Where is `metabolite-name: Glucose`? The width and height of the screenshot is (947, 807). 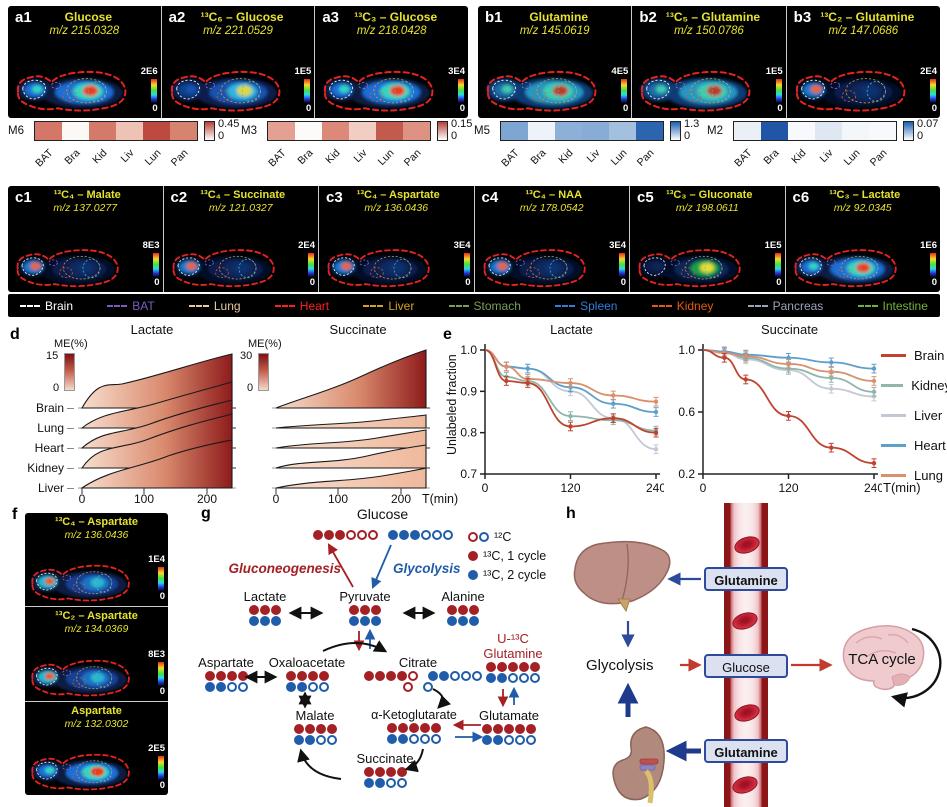 metabolite-name: Glucose is located at coordinates (88, 17).